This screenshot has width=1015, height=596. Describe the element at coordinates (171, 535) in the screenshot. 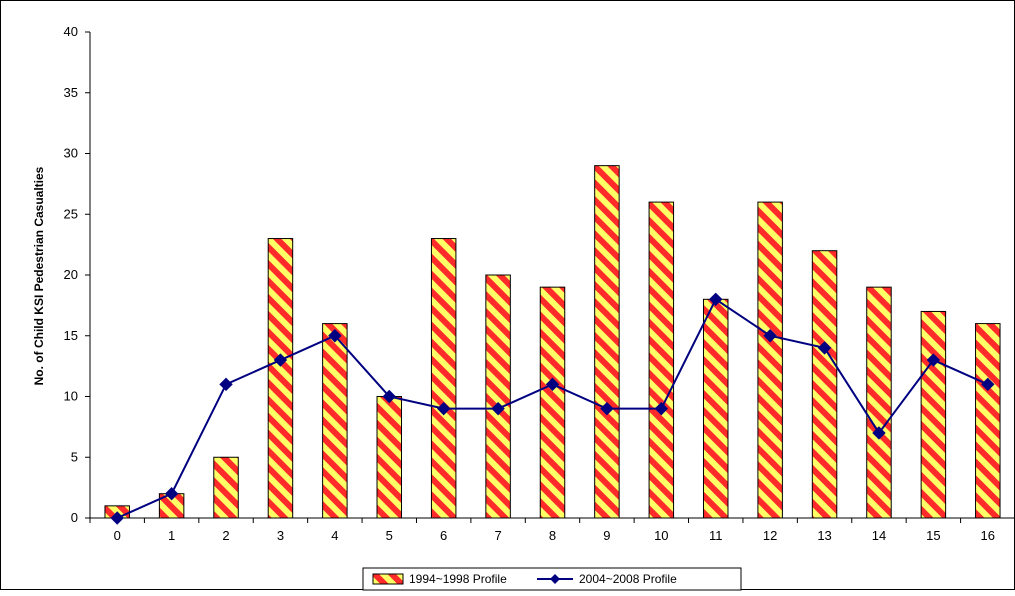

I see `x-tick-label: 1` at that location.